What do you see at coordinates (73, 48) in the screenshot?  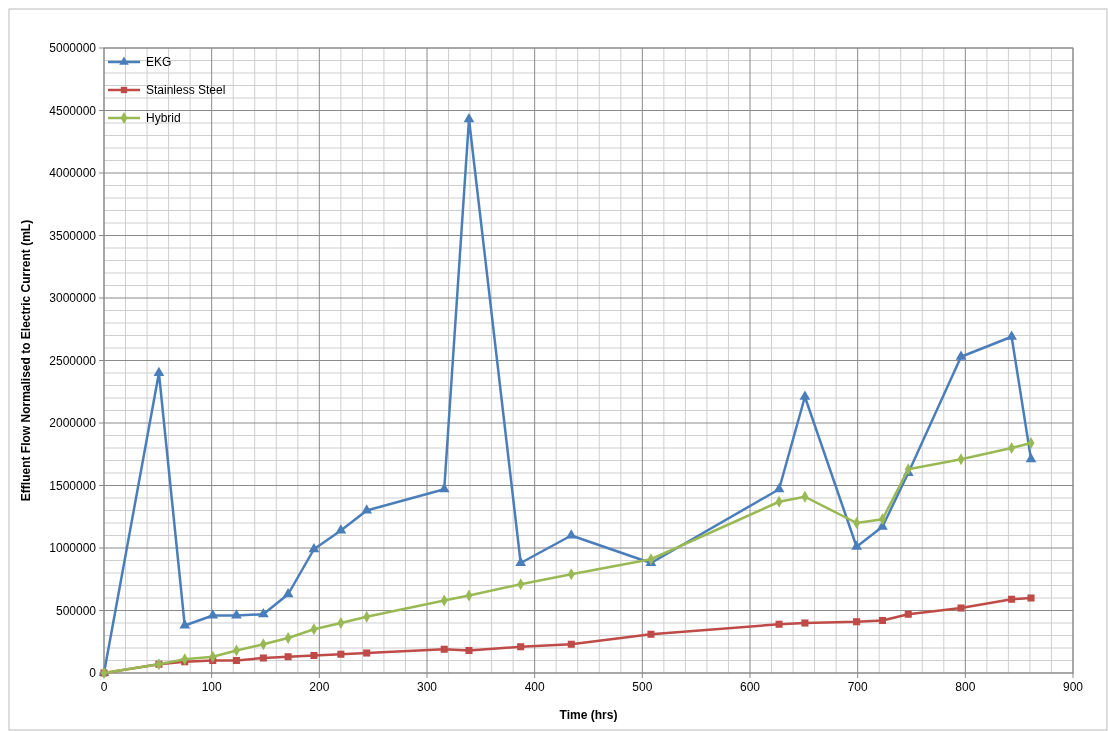 I see `y-tick-label: 5000000` at bounding box center [73, 48].